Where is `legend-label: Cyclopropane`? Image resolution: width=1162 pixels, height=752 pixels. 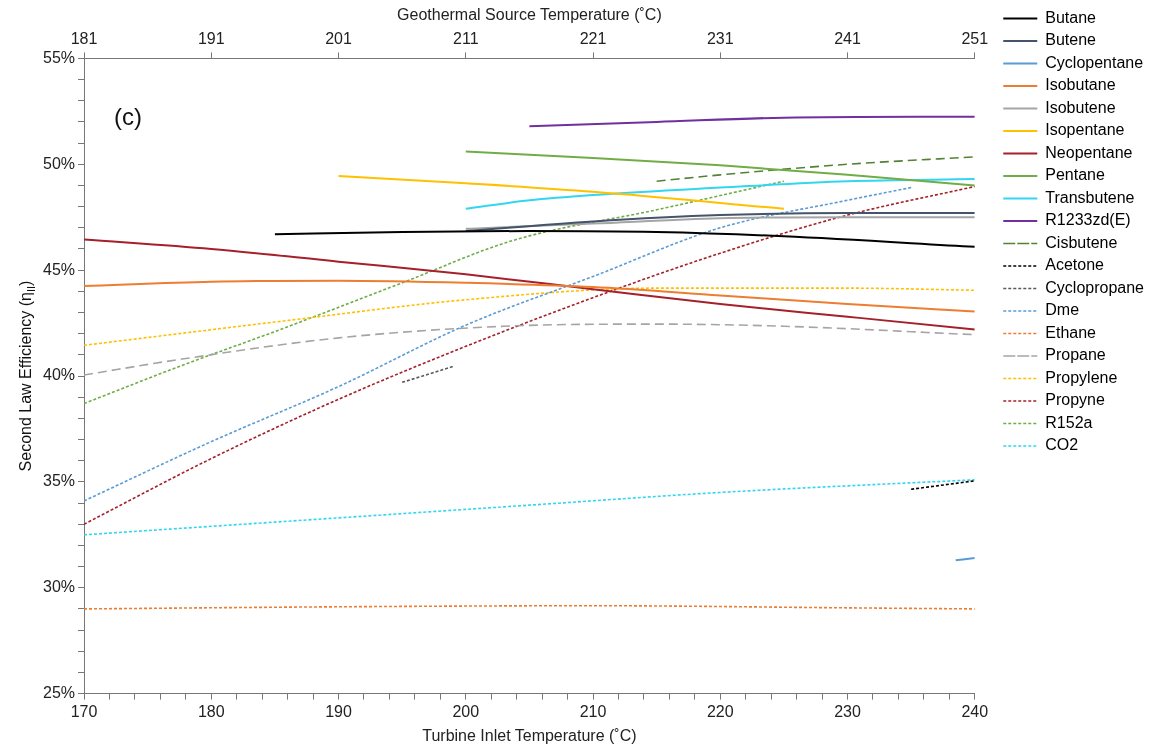 legend-label: Cyclopropane is located at coordinates (1095, 287).